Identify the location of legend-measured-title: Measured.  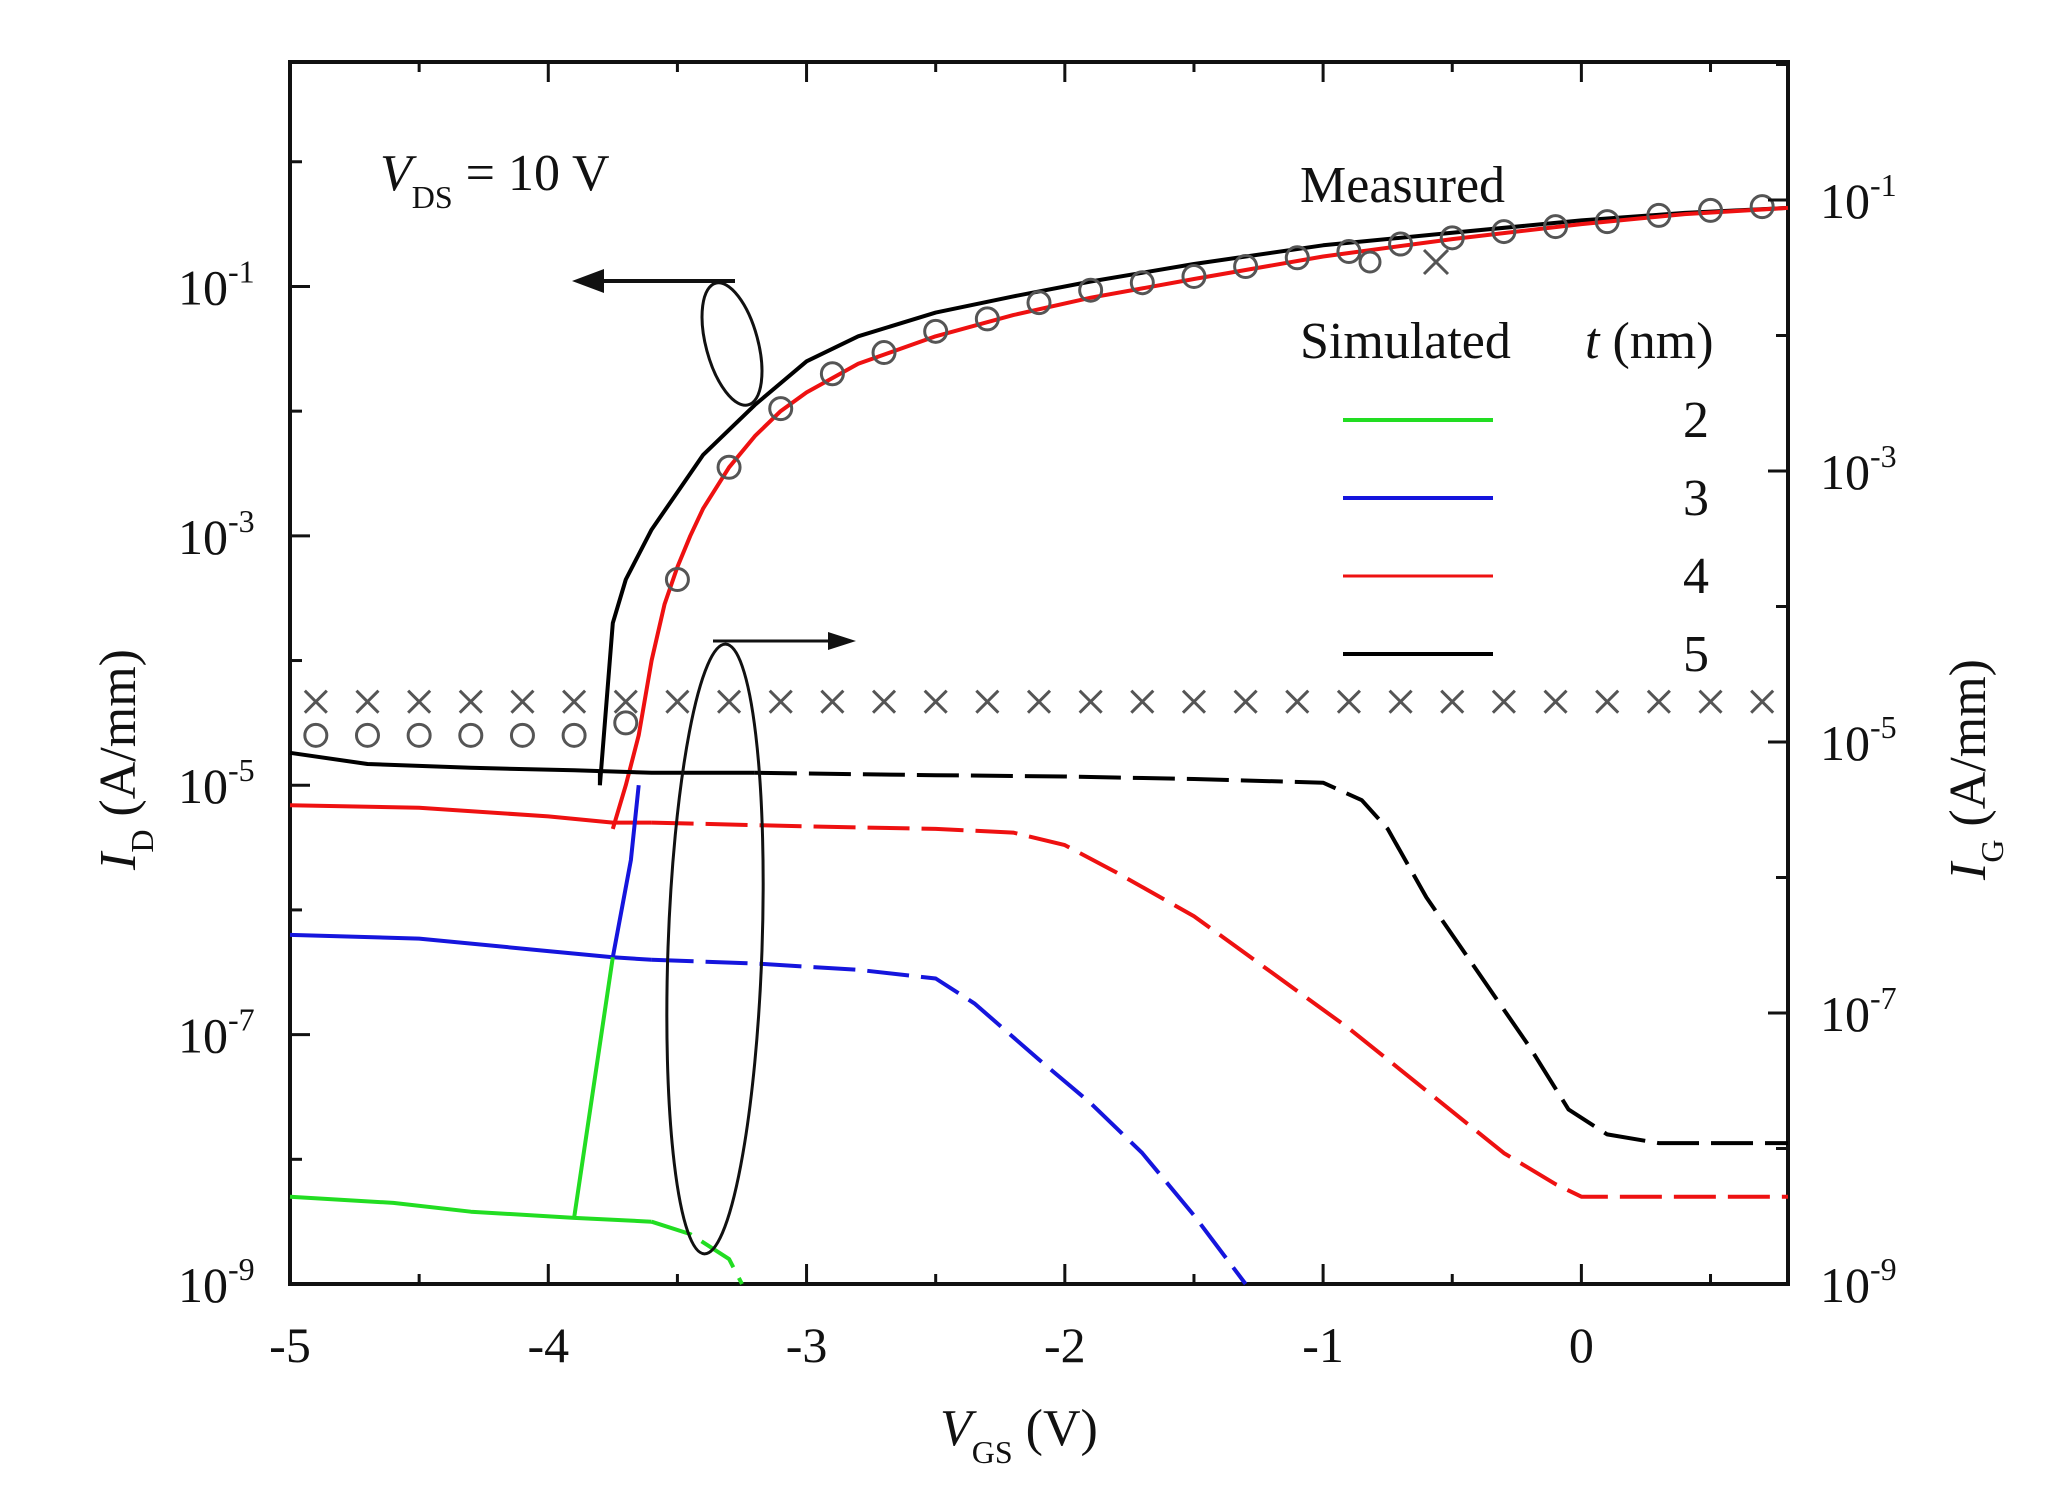
(1402, 185).